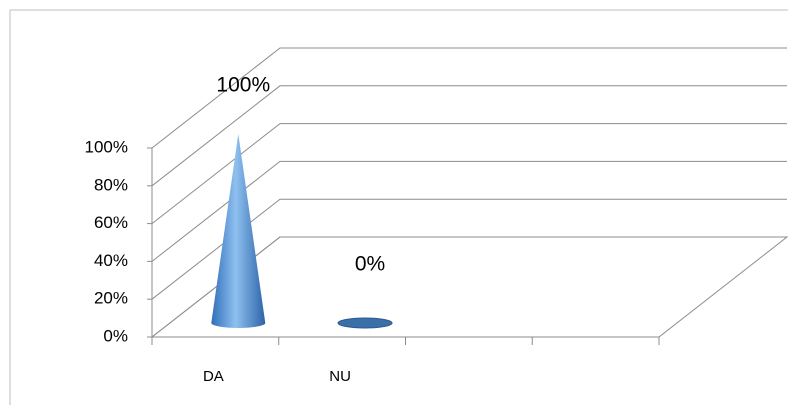 The image size is (788, 405). Describe the element at coordinates (243, 85) in the screenshot. I see `data-label: 100%` at that location.